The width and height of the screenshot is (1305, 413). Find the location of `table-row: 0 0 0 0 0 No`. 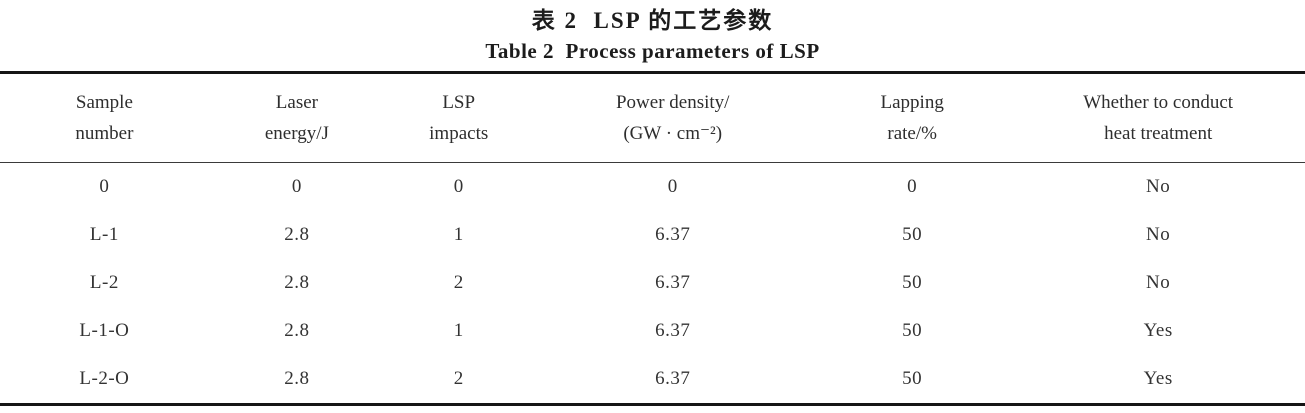

table-row: 0 0 0 0 0 No is located at coordinates (652, 187).